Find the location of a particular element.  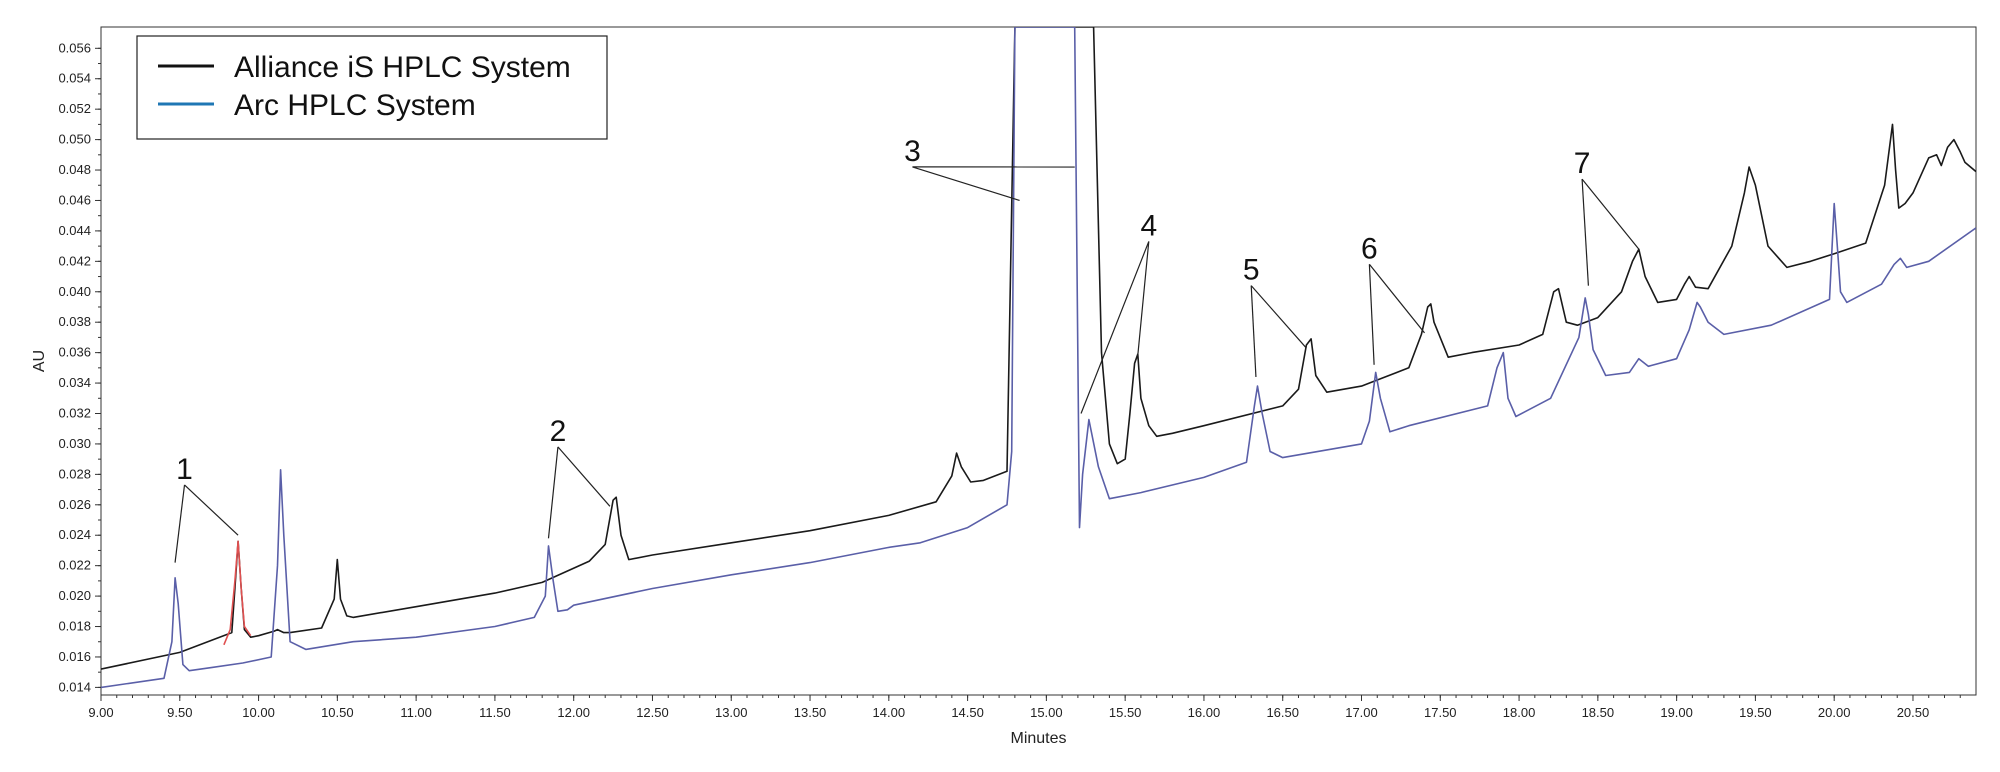

x-tick-label: 9.00 is located at coordinates (100, 712).